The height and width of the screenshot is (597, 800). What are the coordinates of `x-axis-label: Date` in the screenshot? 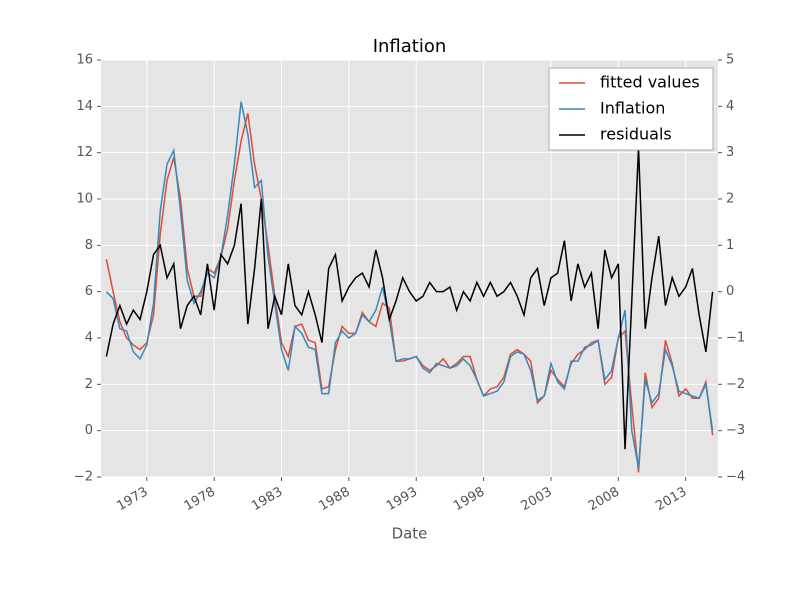 It's located at (410, 534).